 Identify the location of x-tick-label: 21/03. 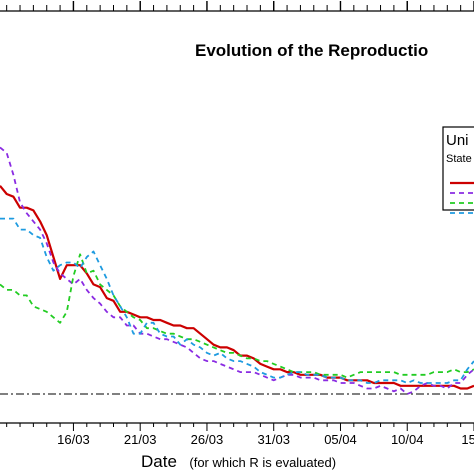
(140, 439).